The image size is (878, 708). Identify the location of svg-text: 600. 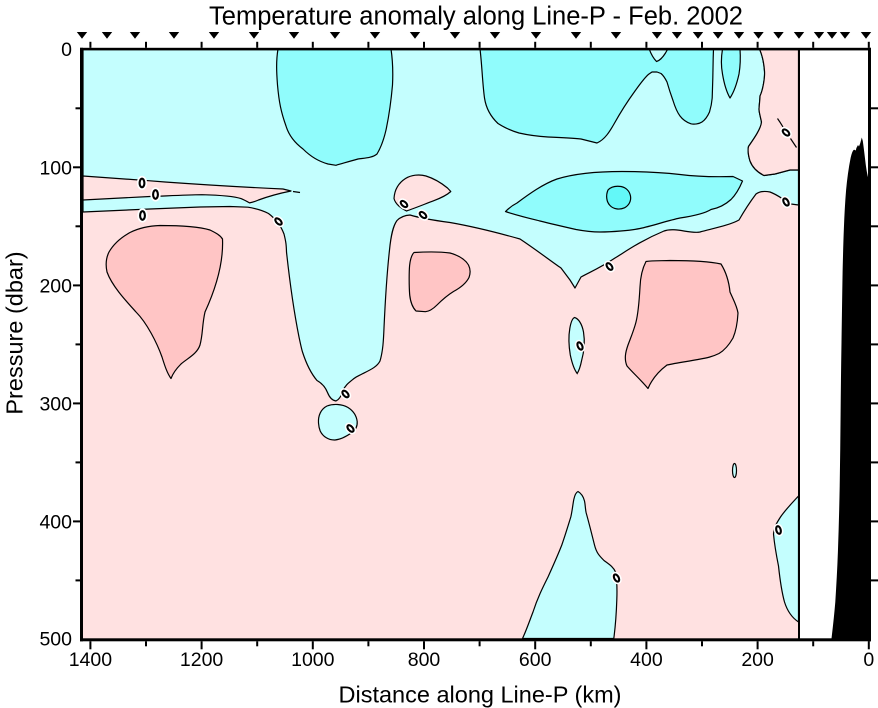
(535, 660).